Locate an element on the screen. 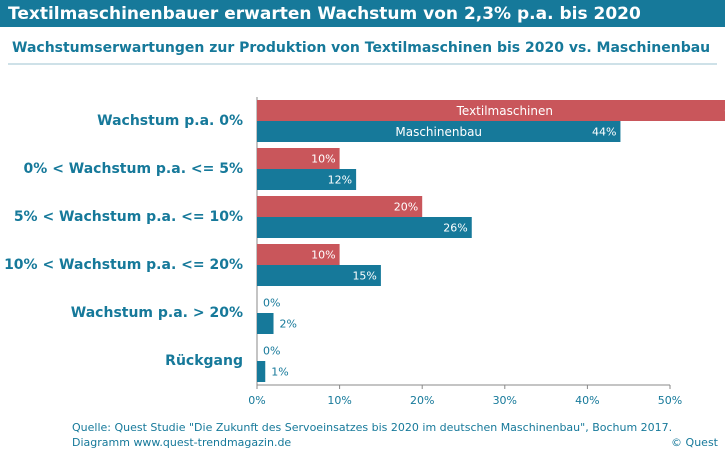 Image resolution: width=725 pixels, height=450 pixels. legend-label: Textilmaschinen is located at coordinates (504, 111).